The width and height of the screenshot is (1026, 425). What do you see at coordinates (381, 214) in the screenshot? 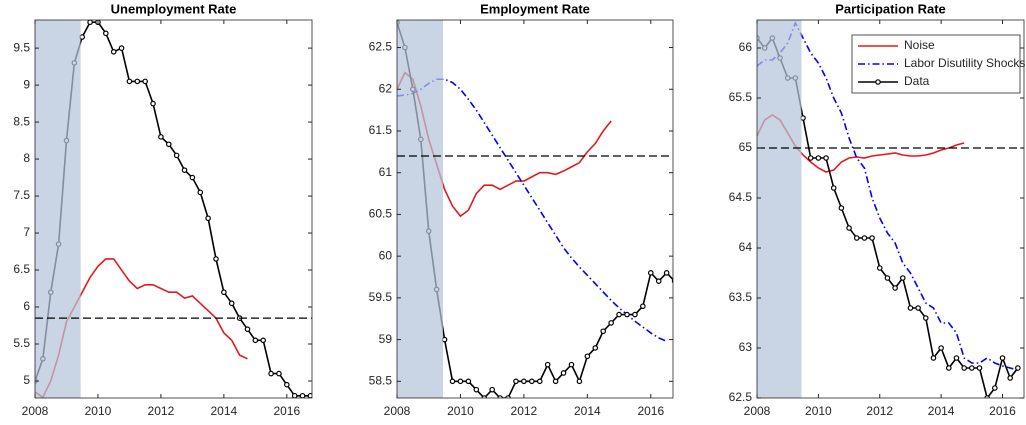
I see `y-tick-label: 60.5` at bounding box center [381, 214].